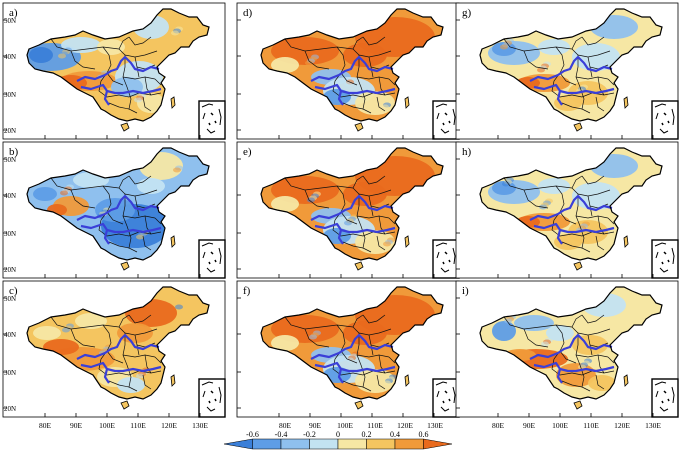 This screenshot has height=457, width=685. Describe the element at coordinates (467, 13) in the screenshot. I see `panel-label: g)` at that location.